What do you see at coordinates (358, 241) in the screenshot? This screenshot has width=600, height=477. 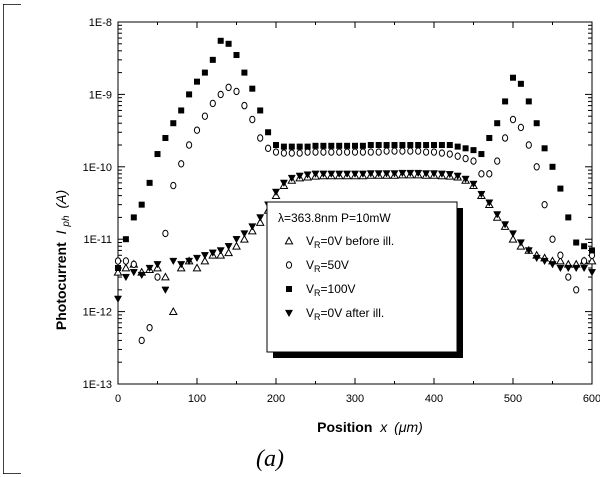 I see `legend-label-rest: =0V before ill.` at bounding box center [358, 241].